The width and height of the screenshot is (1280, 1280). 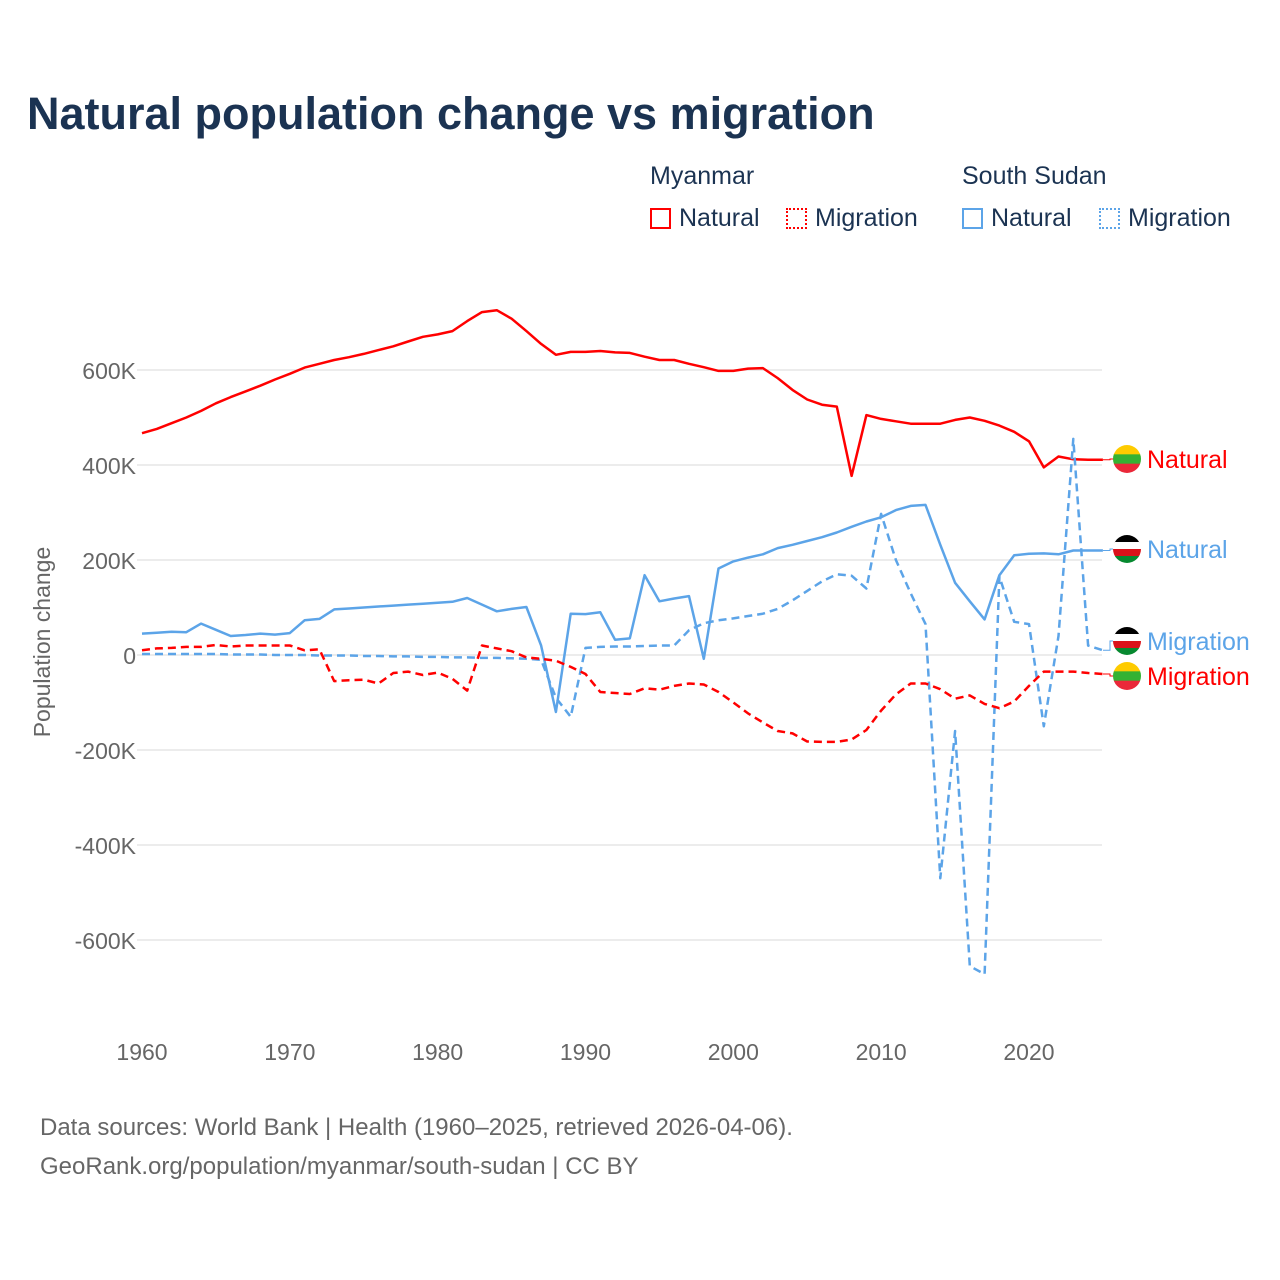 I want to click on y-tick-label: 0, so click(x=129, y=656).